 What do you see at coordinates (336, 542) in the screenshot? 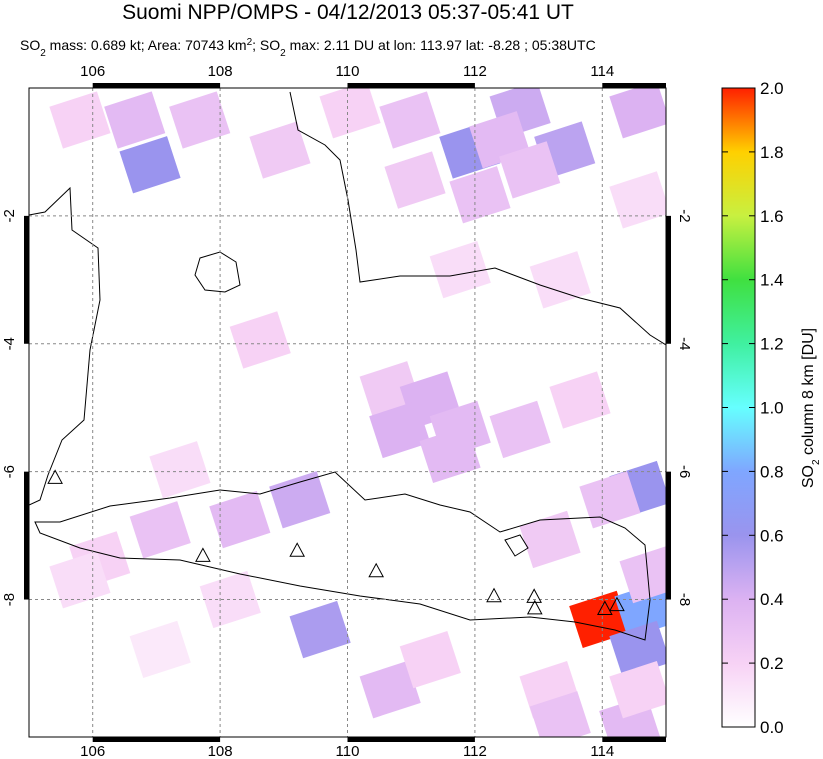
I see `volcano-layer` at bounding box center [336, 542].